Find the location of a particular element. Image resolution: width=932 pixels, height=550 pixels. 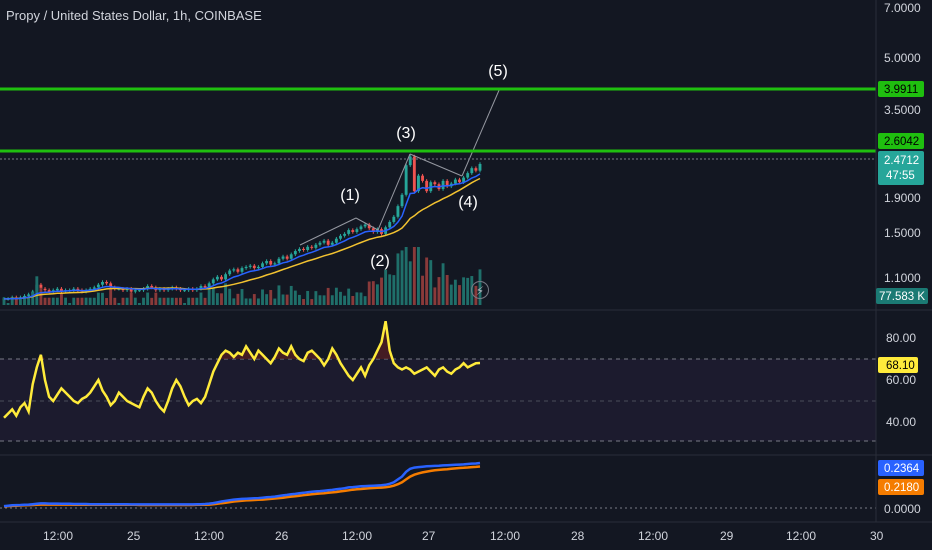

price-tick: 1.1000 is located at coordinates (902, 278).